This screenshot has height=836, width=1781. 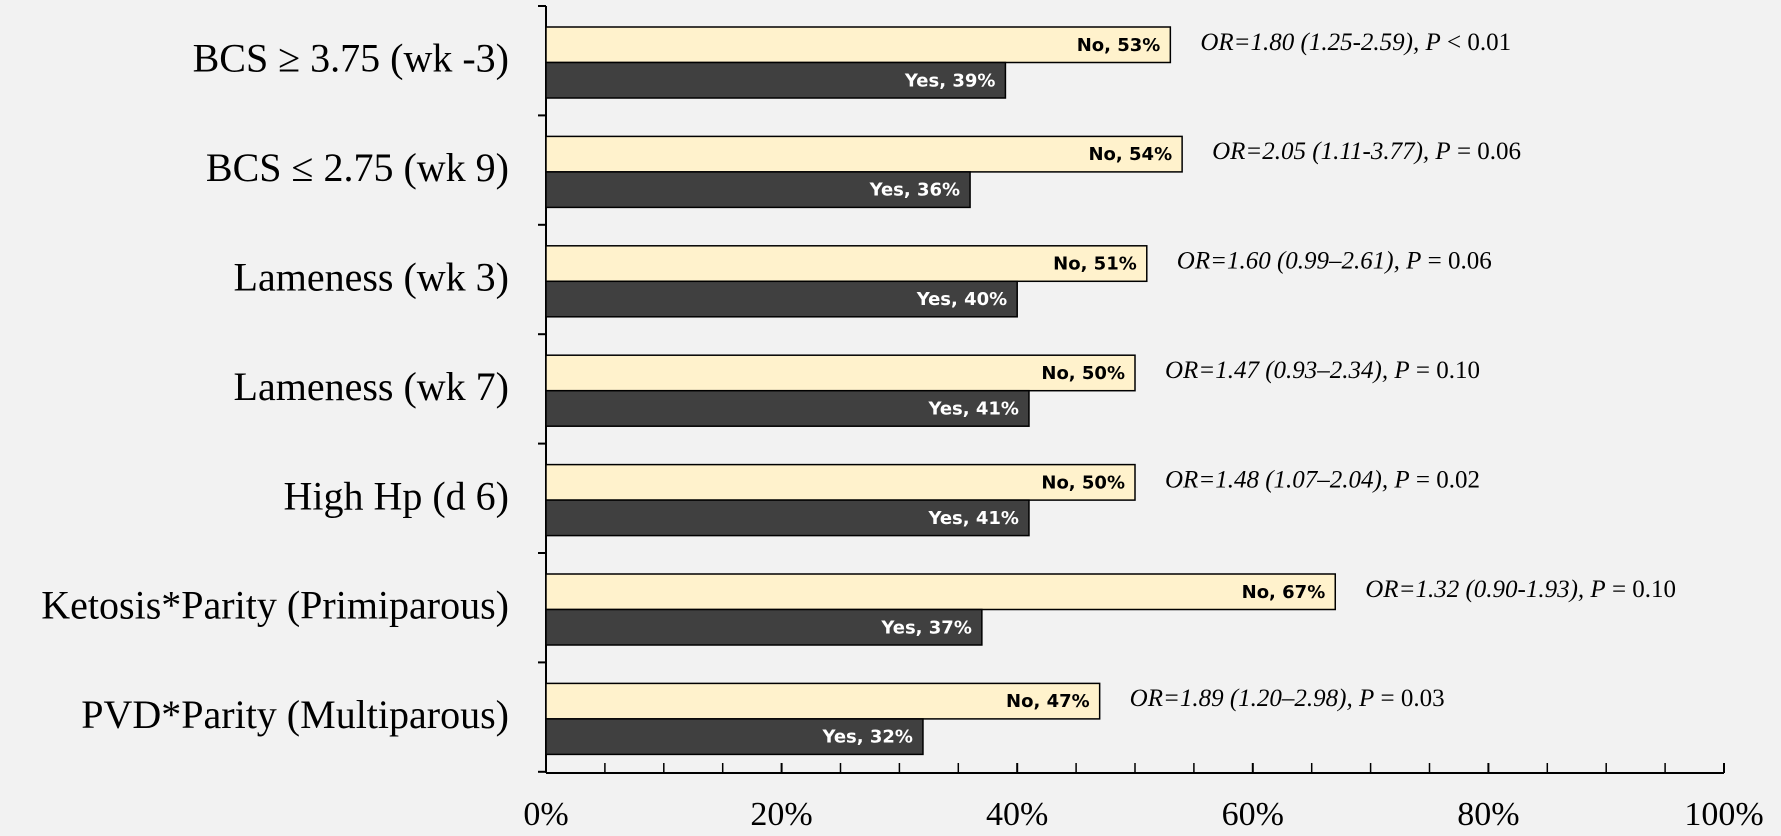 I want to click on annotation: OR=1.32 (0.90-1.93), P = 0.10, so click(x=1520, y=588).